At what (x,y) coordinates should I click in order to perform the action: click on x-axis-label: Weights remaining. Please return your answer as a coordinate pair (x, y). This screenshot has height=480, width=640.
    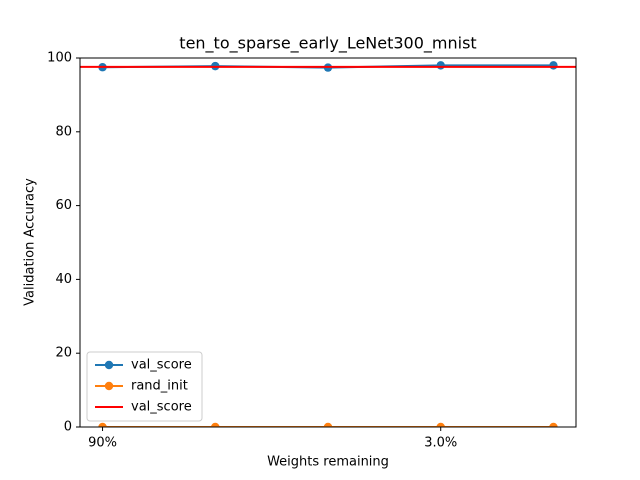
    Looking at the image, I should click on (328, 462).